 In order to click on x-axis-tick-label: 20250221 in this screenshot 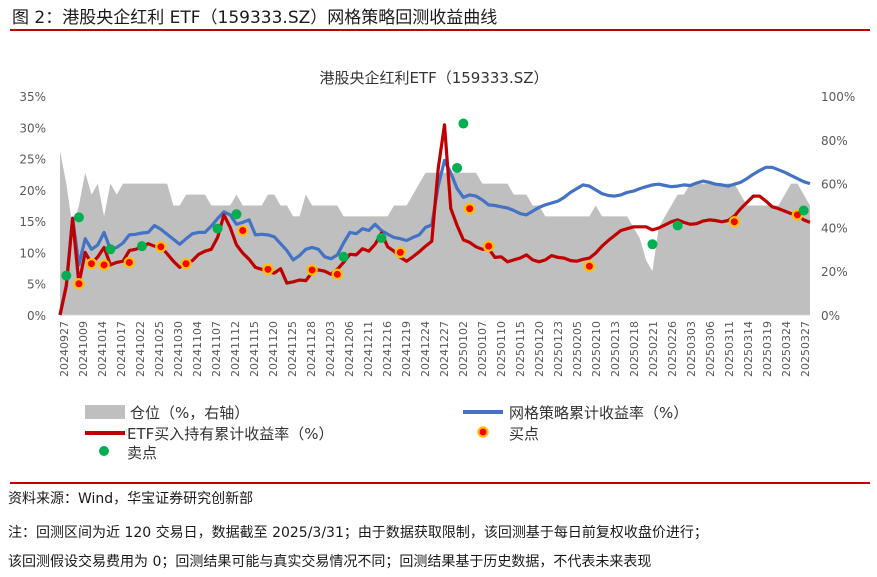, I will do `click(653, 349)`.